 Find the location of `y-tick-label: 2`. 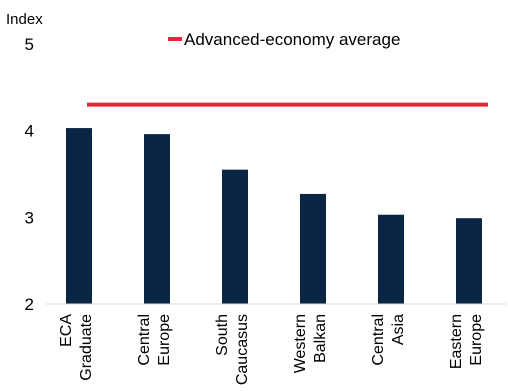

y-tick-label: 2 is located at coordinates (29, 304).